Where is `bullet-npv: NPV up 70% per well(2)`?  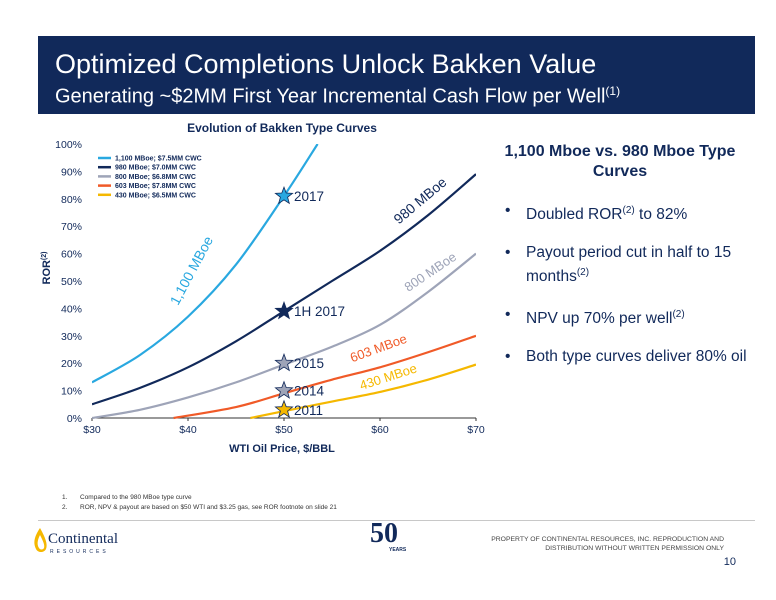 bullet-npv: NPV up 70% per well(2) is located at coordinates (628, 317).